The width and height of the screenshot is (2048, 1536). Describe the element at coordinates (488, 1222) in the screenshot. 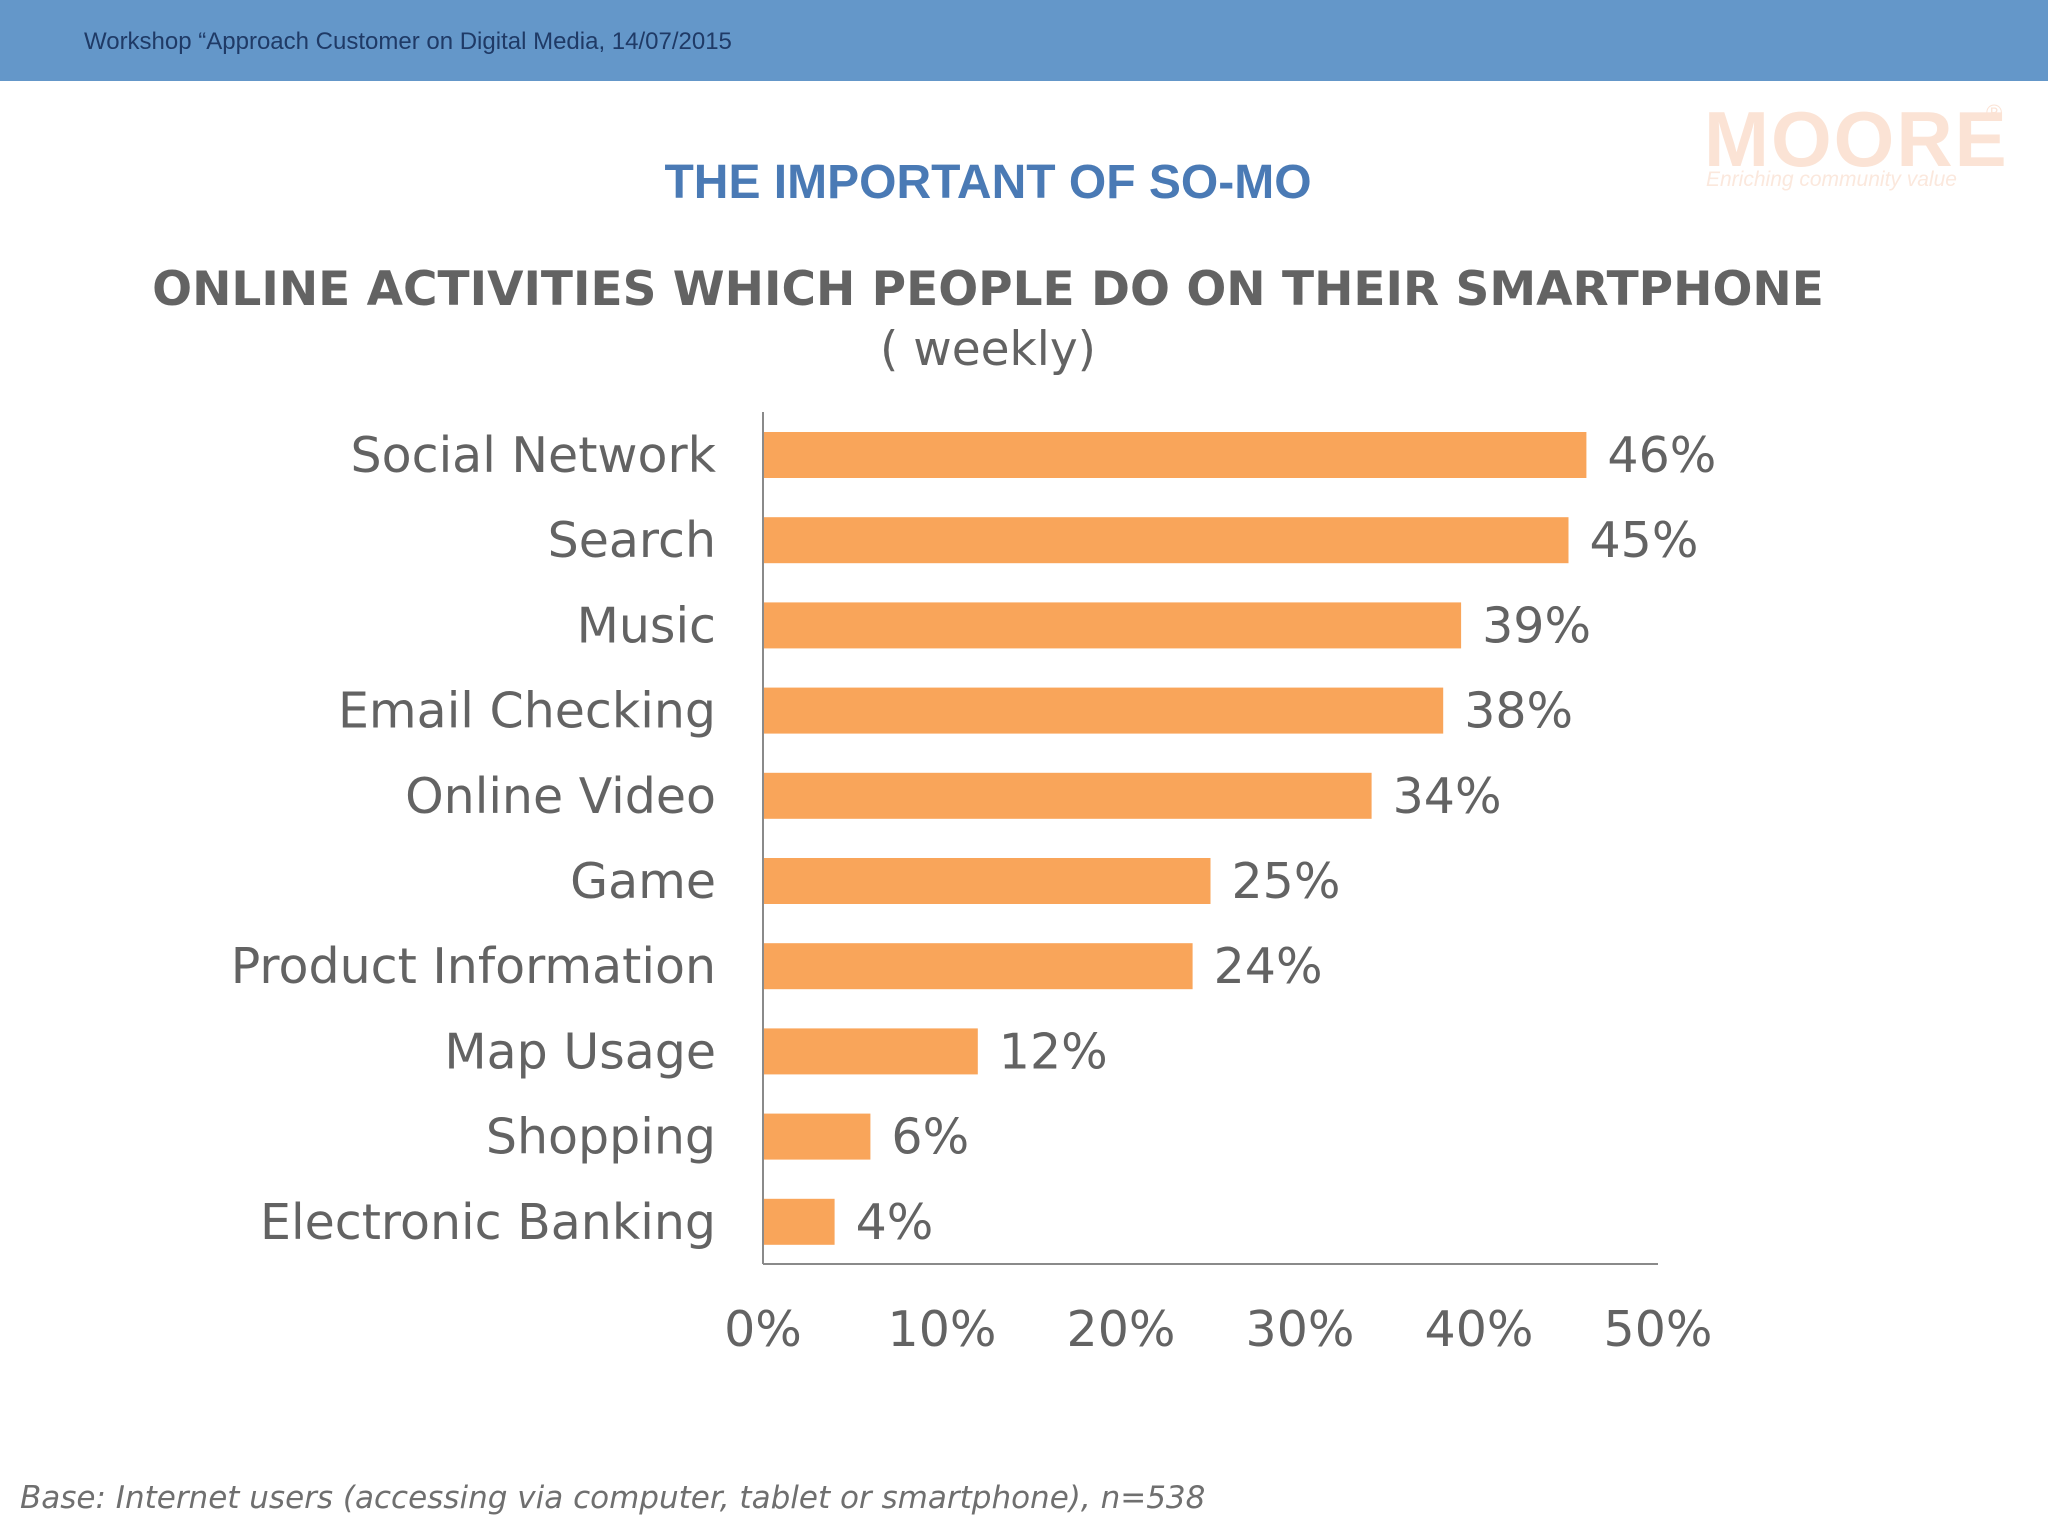

I see `category-label: Electronic Banking` at that location.